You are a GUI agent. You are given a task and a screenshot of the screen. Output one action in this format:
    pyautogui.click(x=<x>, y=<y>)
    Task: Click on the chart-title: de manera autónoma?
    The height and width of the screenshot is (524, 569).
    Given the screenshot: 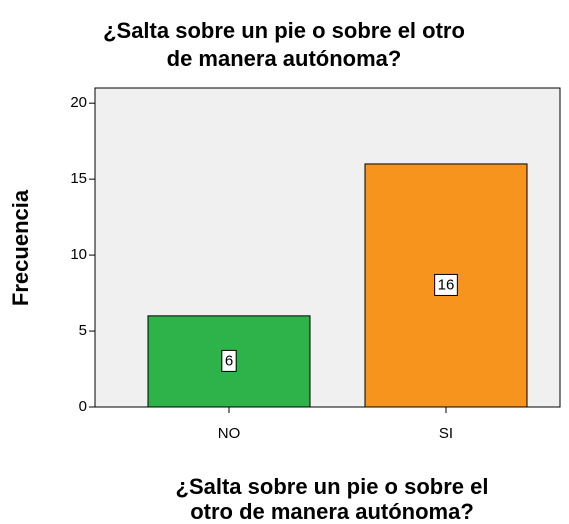 What is the action you would take?
    pyautogui.click(x=284, y=58)
    